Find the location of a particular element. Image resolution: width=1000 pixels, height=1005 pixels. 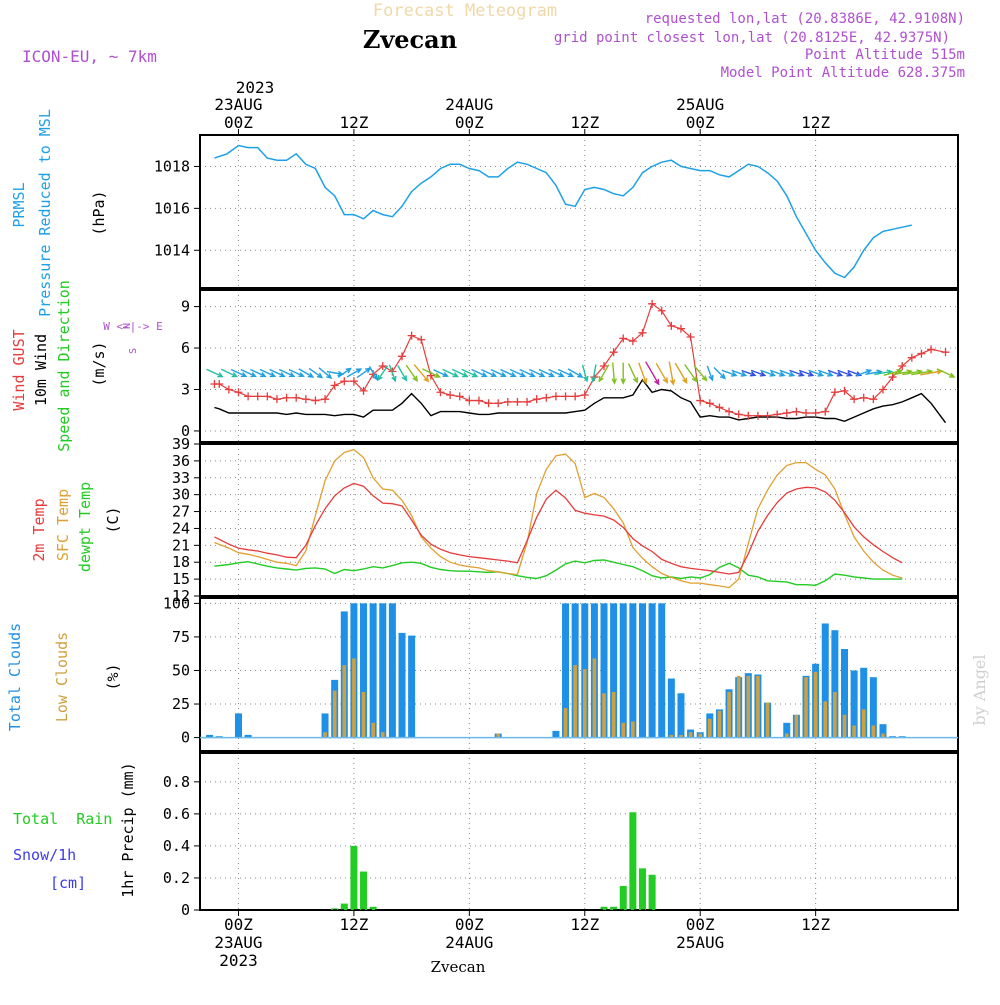

date-label-top: 25AUG is located at coordinates (700, 104).